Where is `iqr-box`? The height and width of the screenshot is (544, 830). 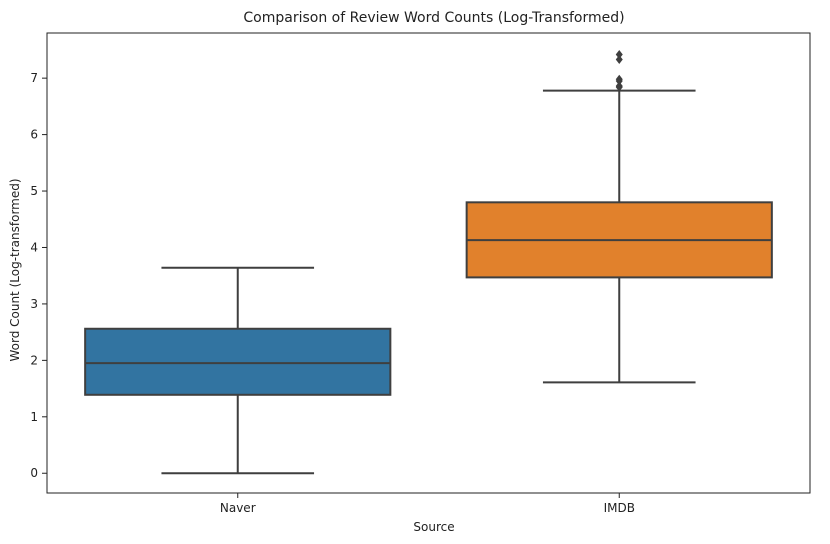
iqr-box is located at coordinates (238, 361).